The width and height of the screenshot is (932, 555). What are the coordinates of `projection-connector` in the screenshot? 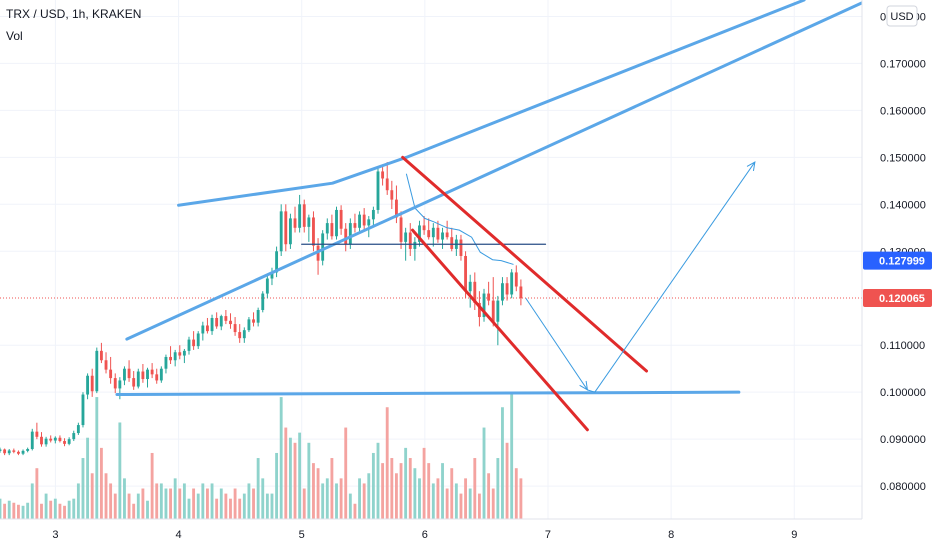 It's located at (591, 391).